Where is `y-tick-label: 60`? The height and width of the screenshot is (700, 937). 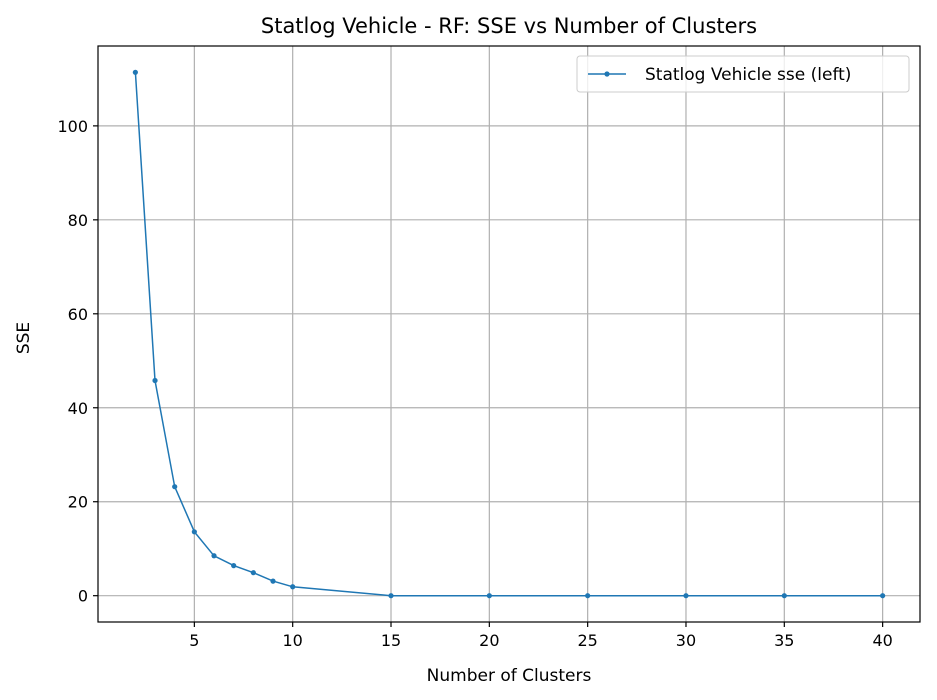 y-tick-label: 60 is located at coordinates (78, 314).